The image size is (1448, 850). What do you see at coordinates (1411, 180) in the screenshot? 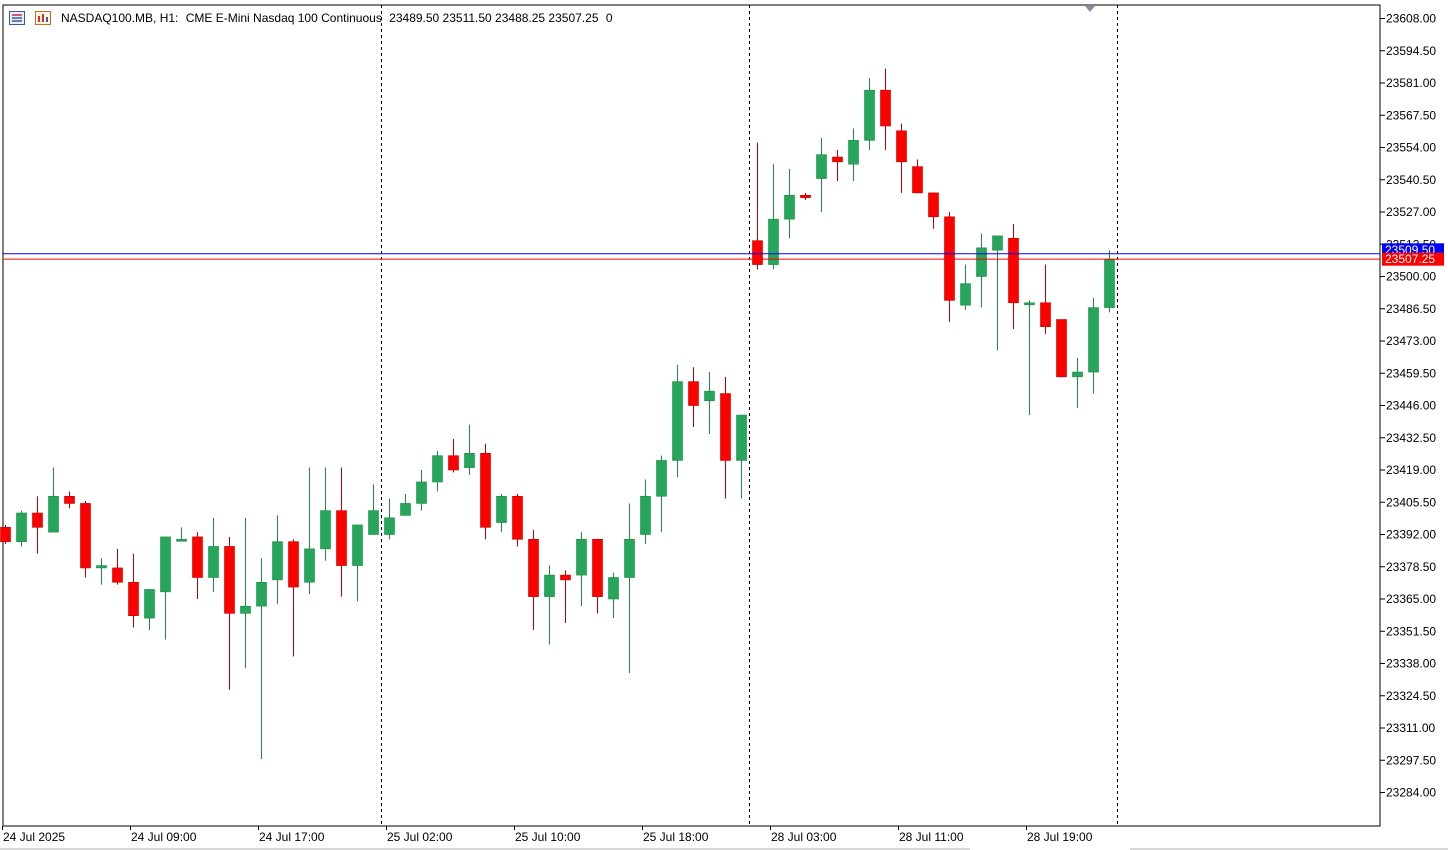
I see `y-tick-label: 23540.50` at bounding box center [1411, 180].